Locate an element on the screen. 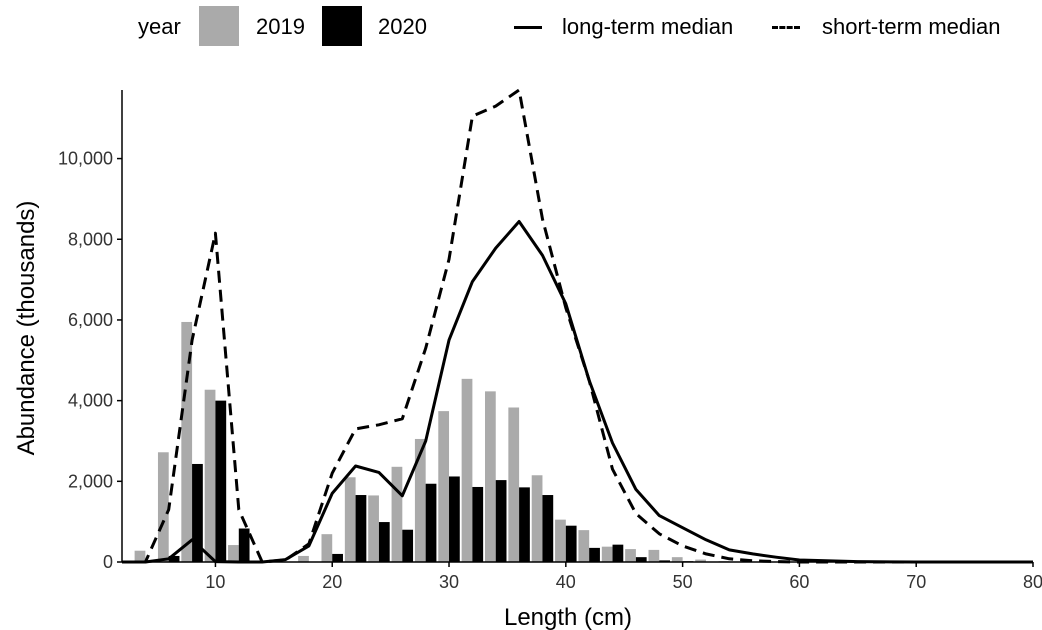 The height and width of the screenshot is (630, 1042). x-tick-label-70: 70 is located at coordinates (916, 582).